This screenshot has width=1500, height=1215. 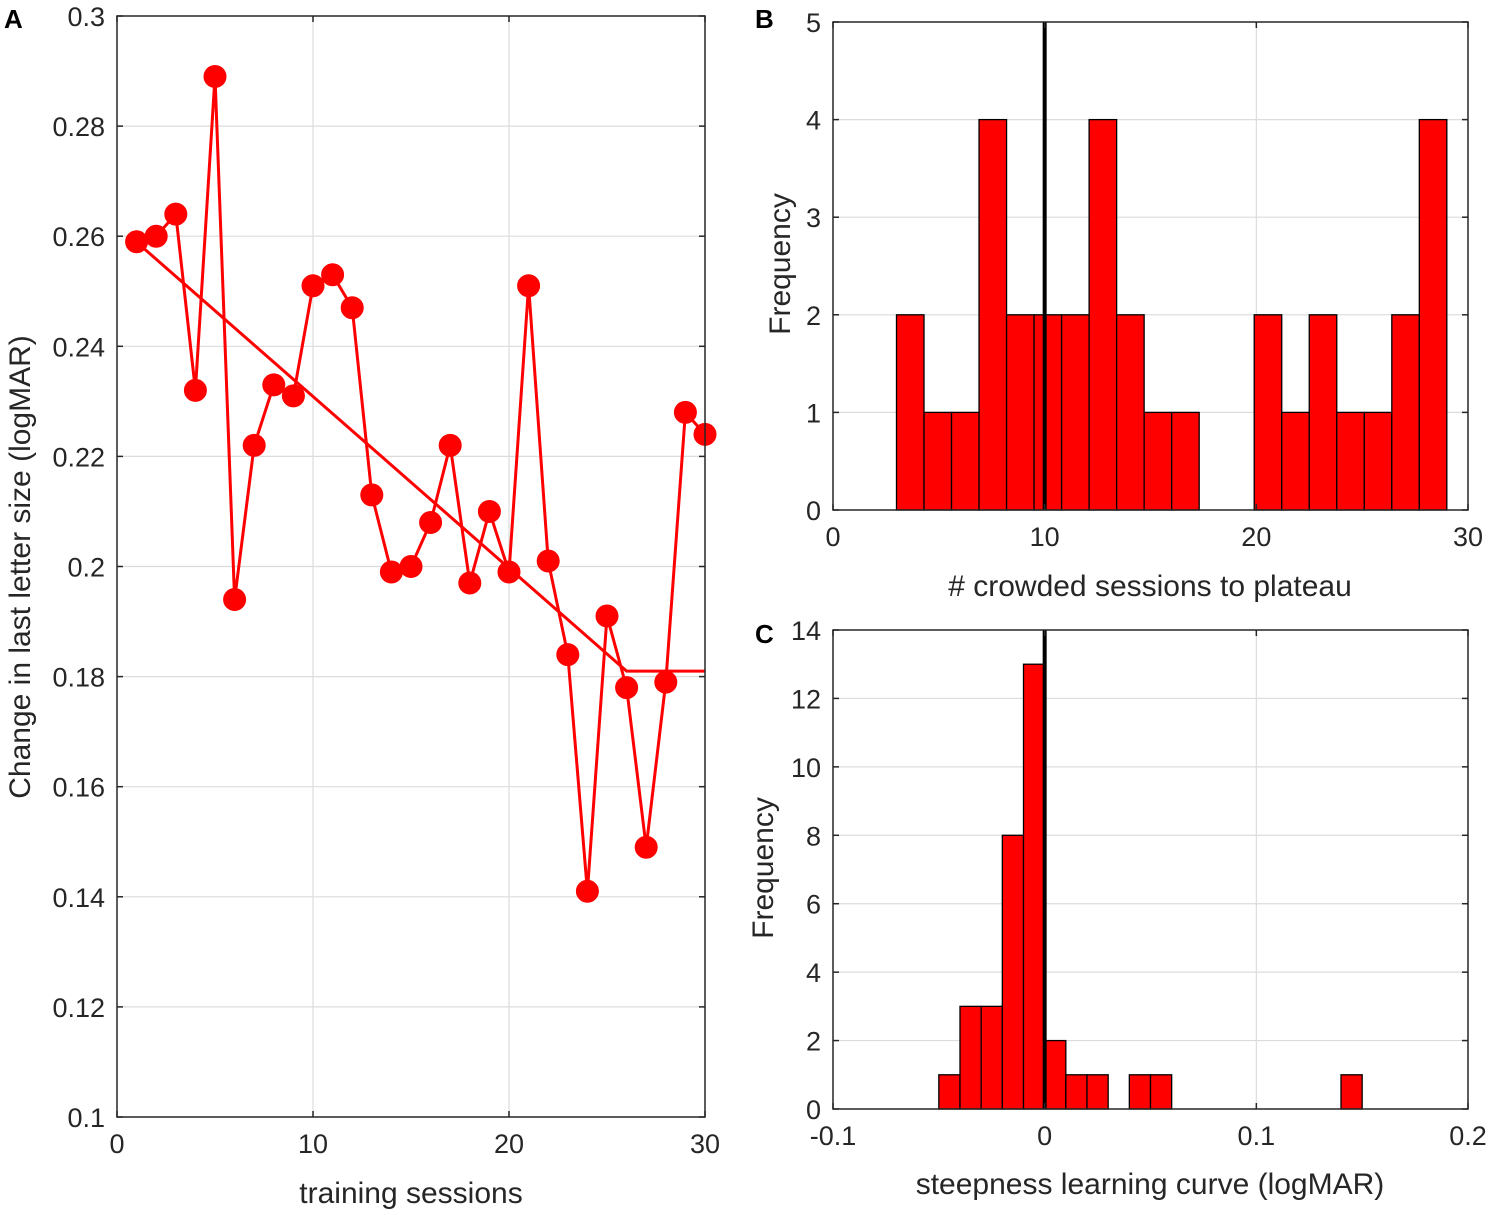 I want to click on y-tick-label: 12, so click(x=806, y=699).